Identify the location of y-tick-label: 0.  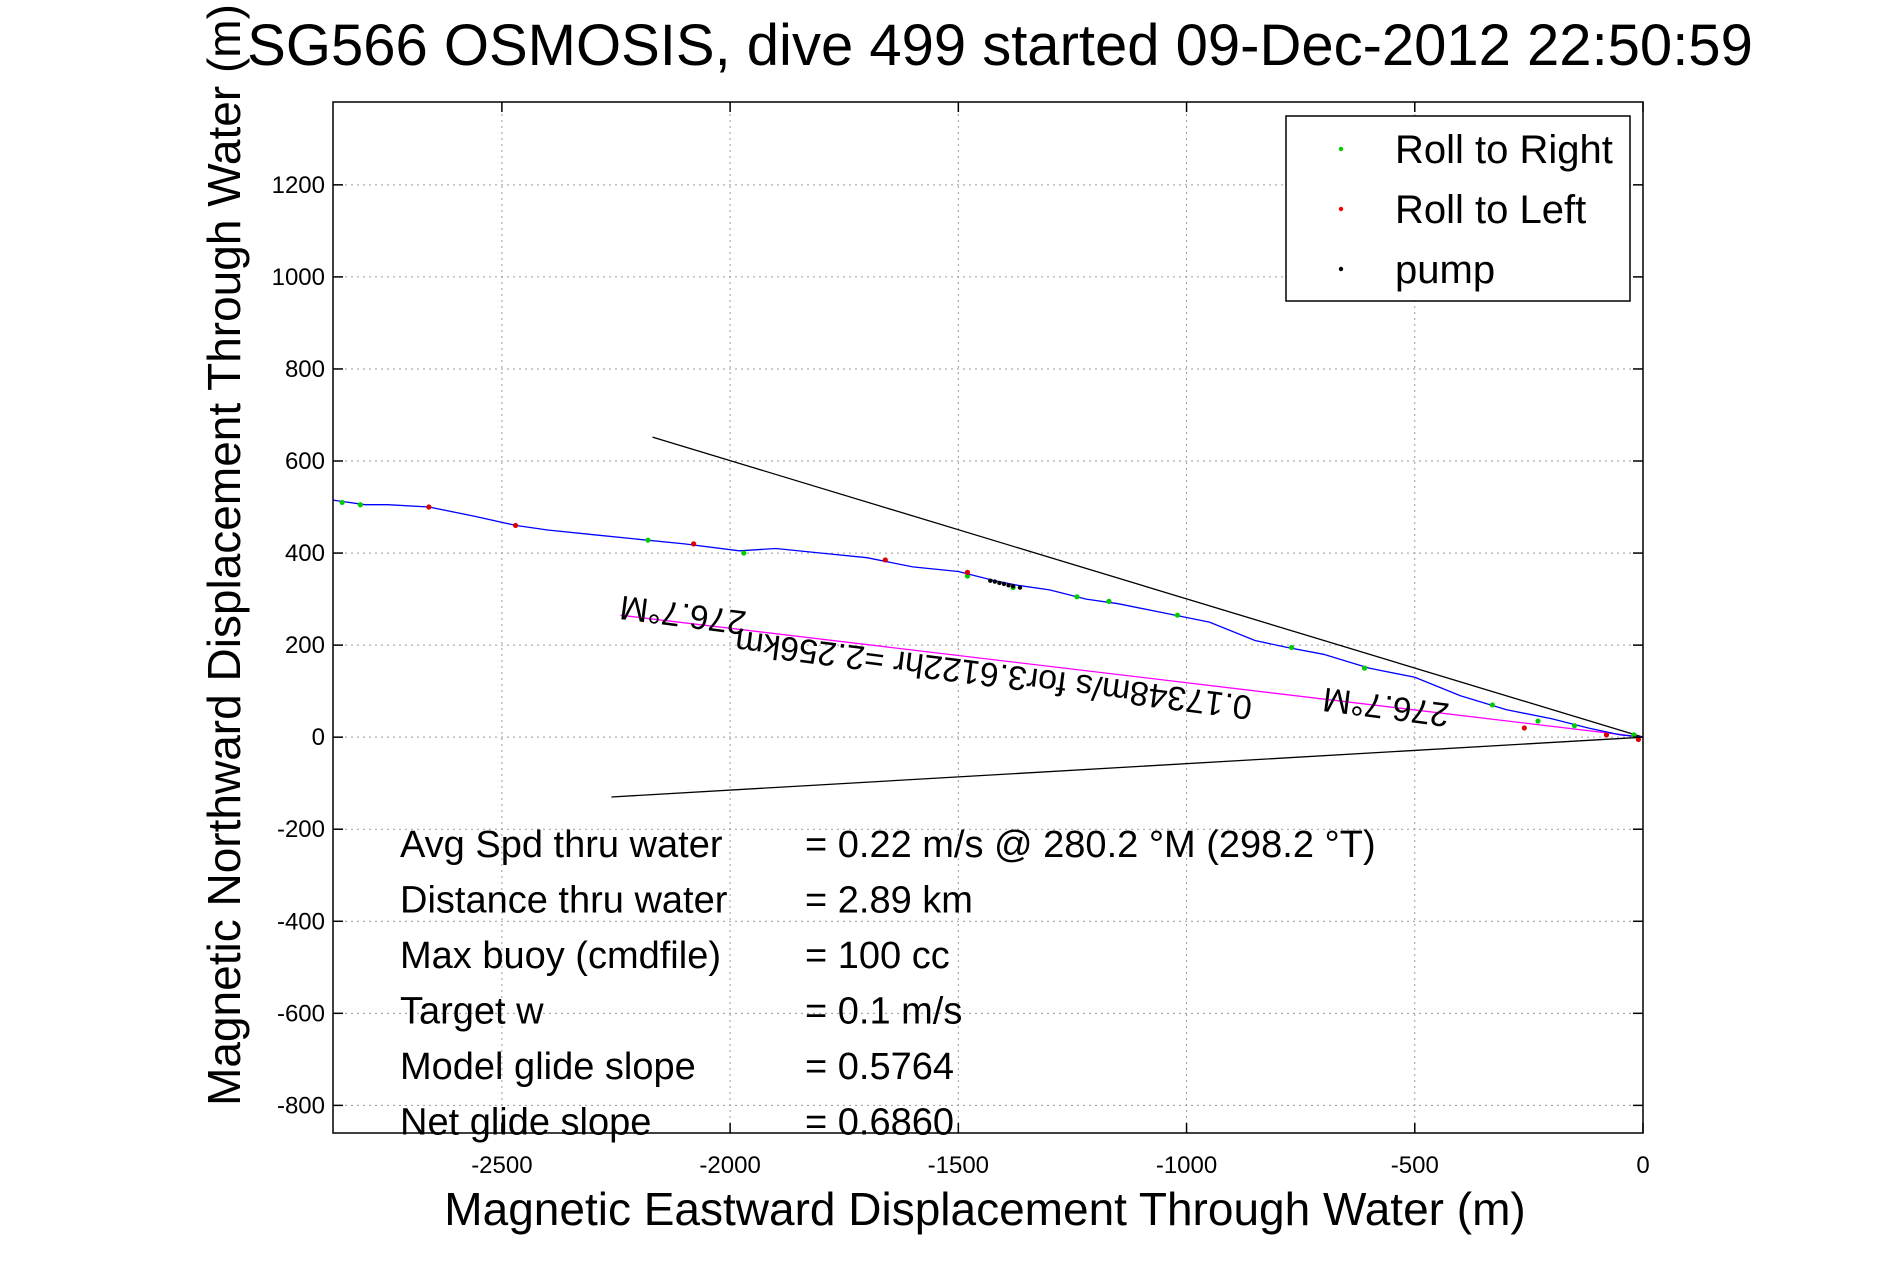
(318, 737).